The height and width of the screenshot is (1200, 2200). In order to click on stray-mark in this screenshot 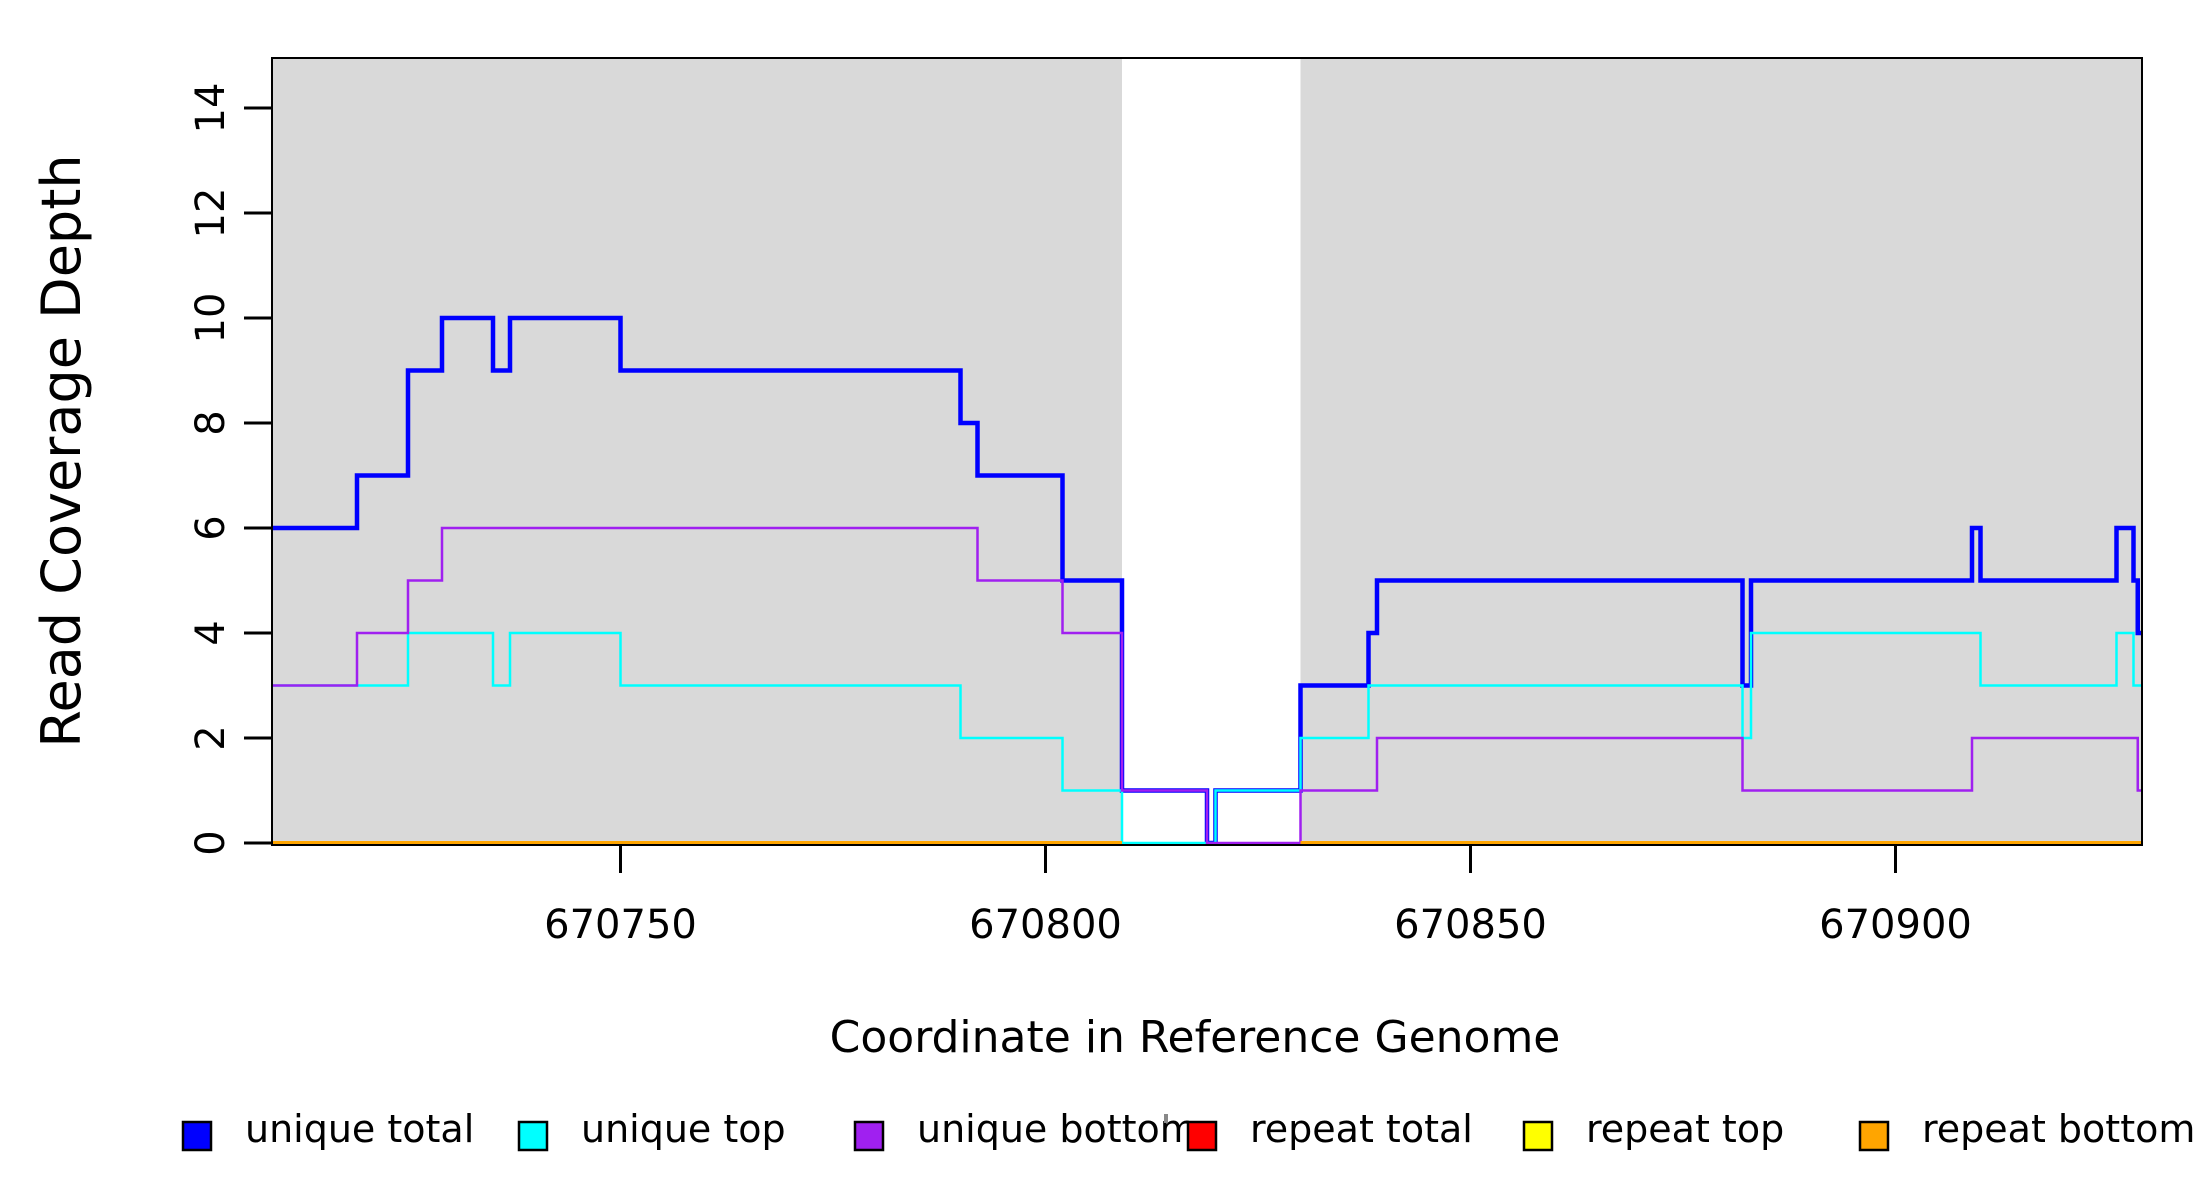, I will do `click(1166, 1118)`.